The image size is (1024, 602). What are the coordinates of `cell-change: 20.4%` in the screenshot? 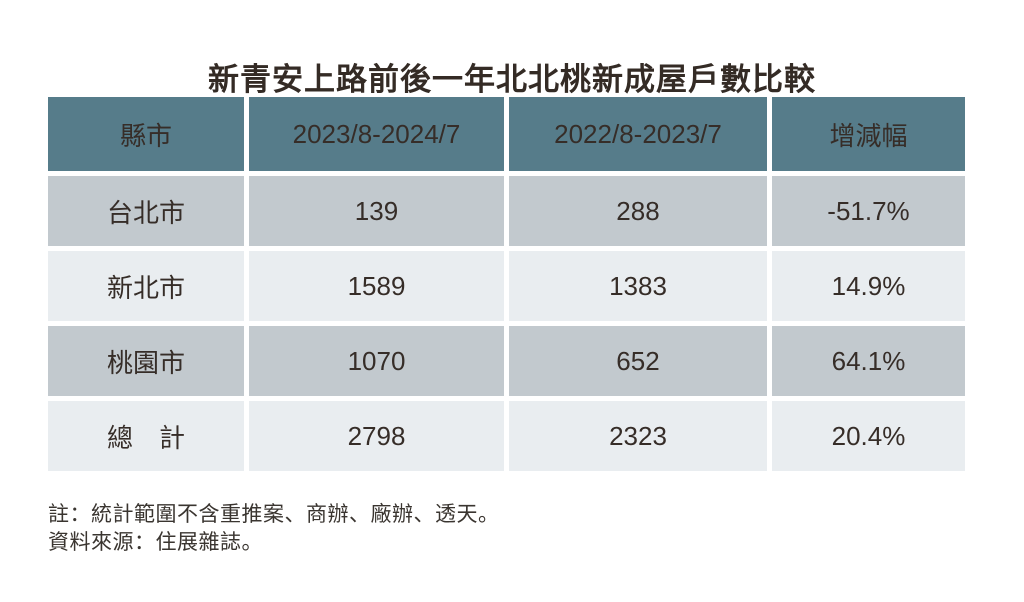 It's located at (868, 436).